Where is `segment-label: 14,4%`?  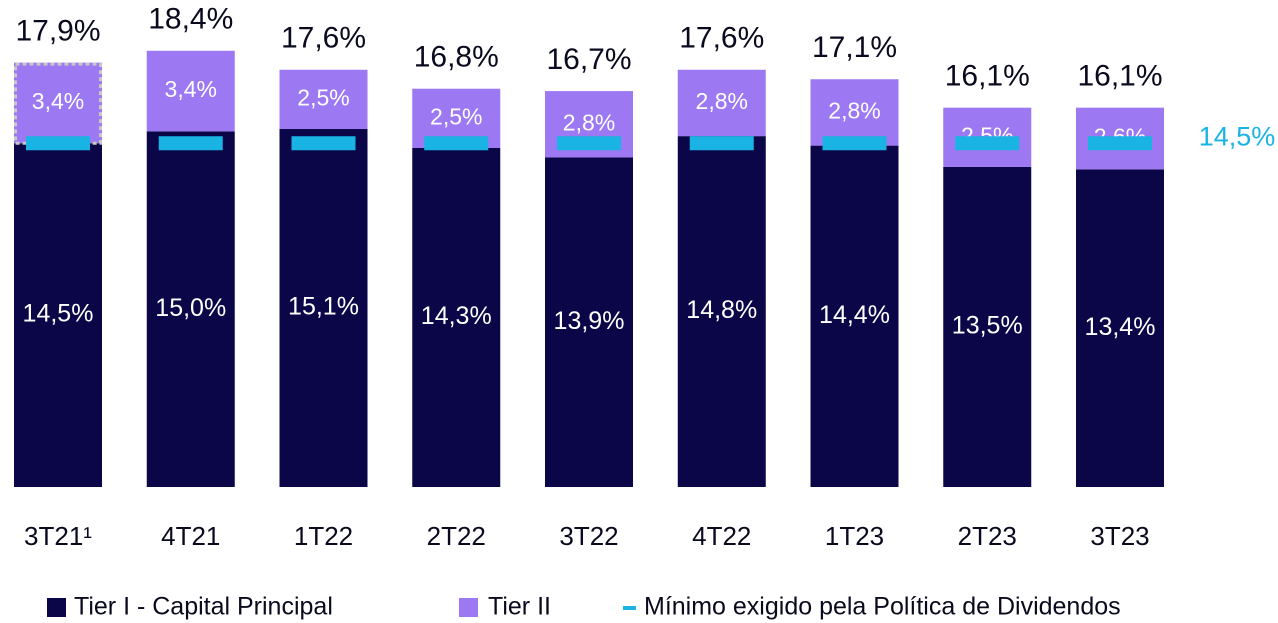
segment-label: 14,4% is located at coordinates (854, 315).